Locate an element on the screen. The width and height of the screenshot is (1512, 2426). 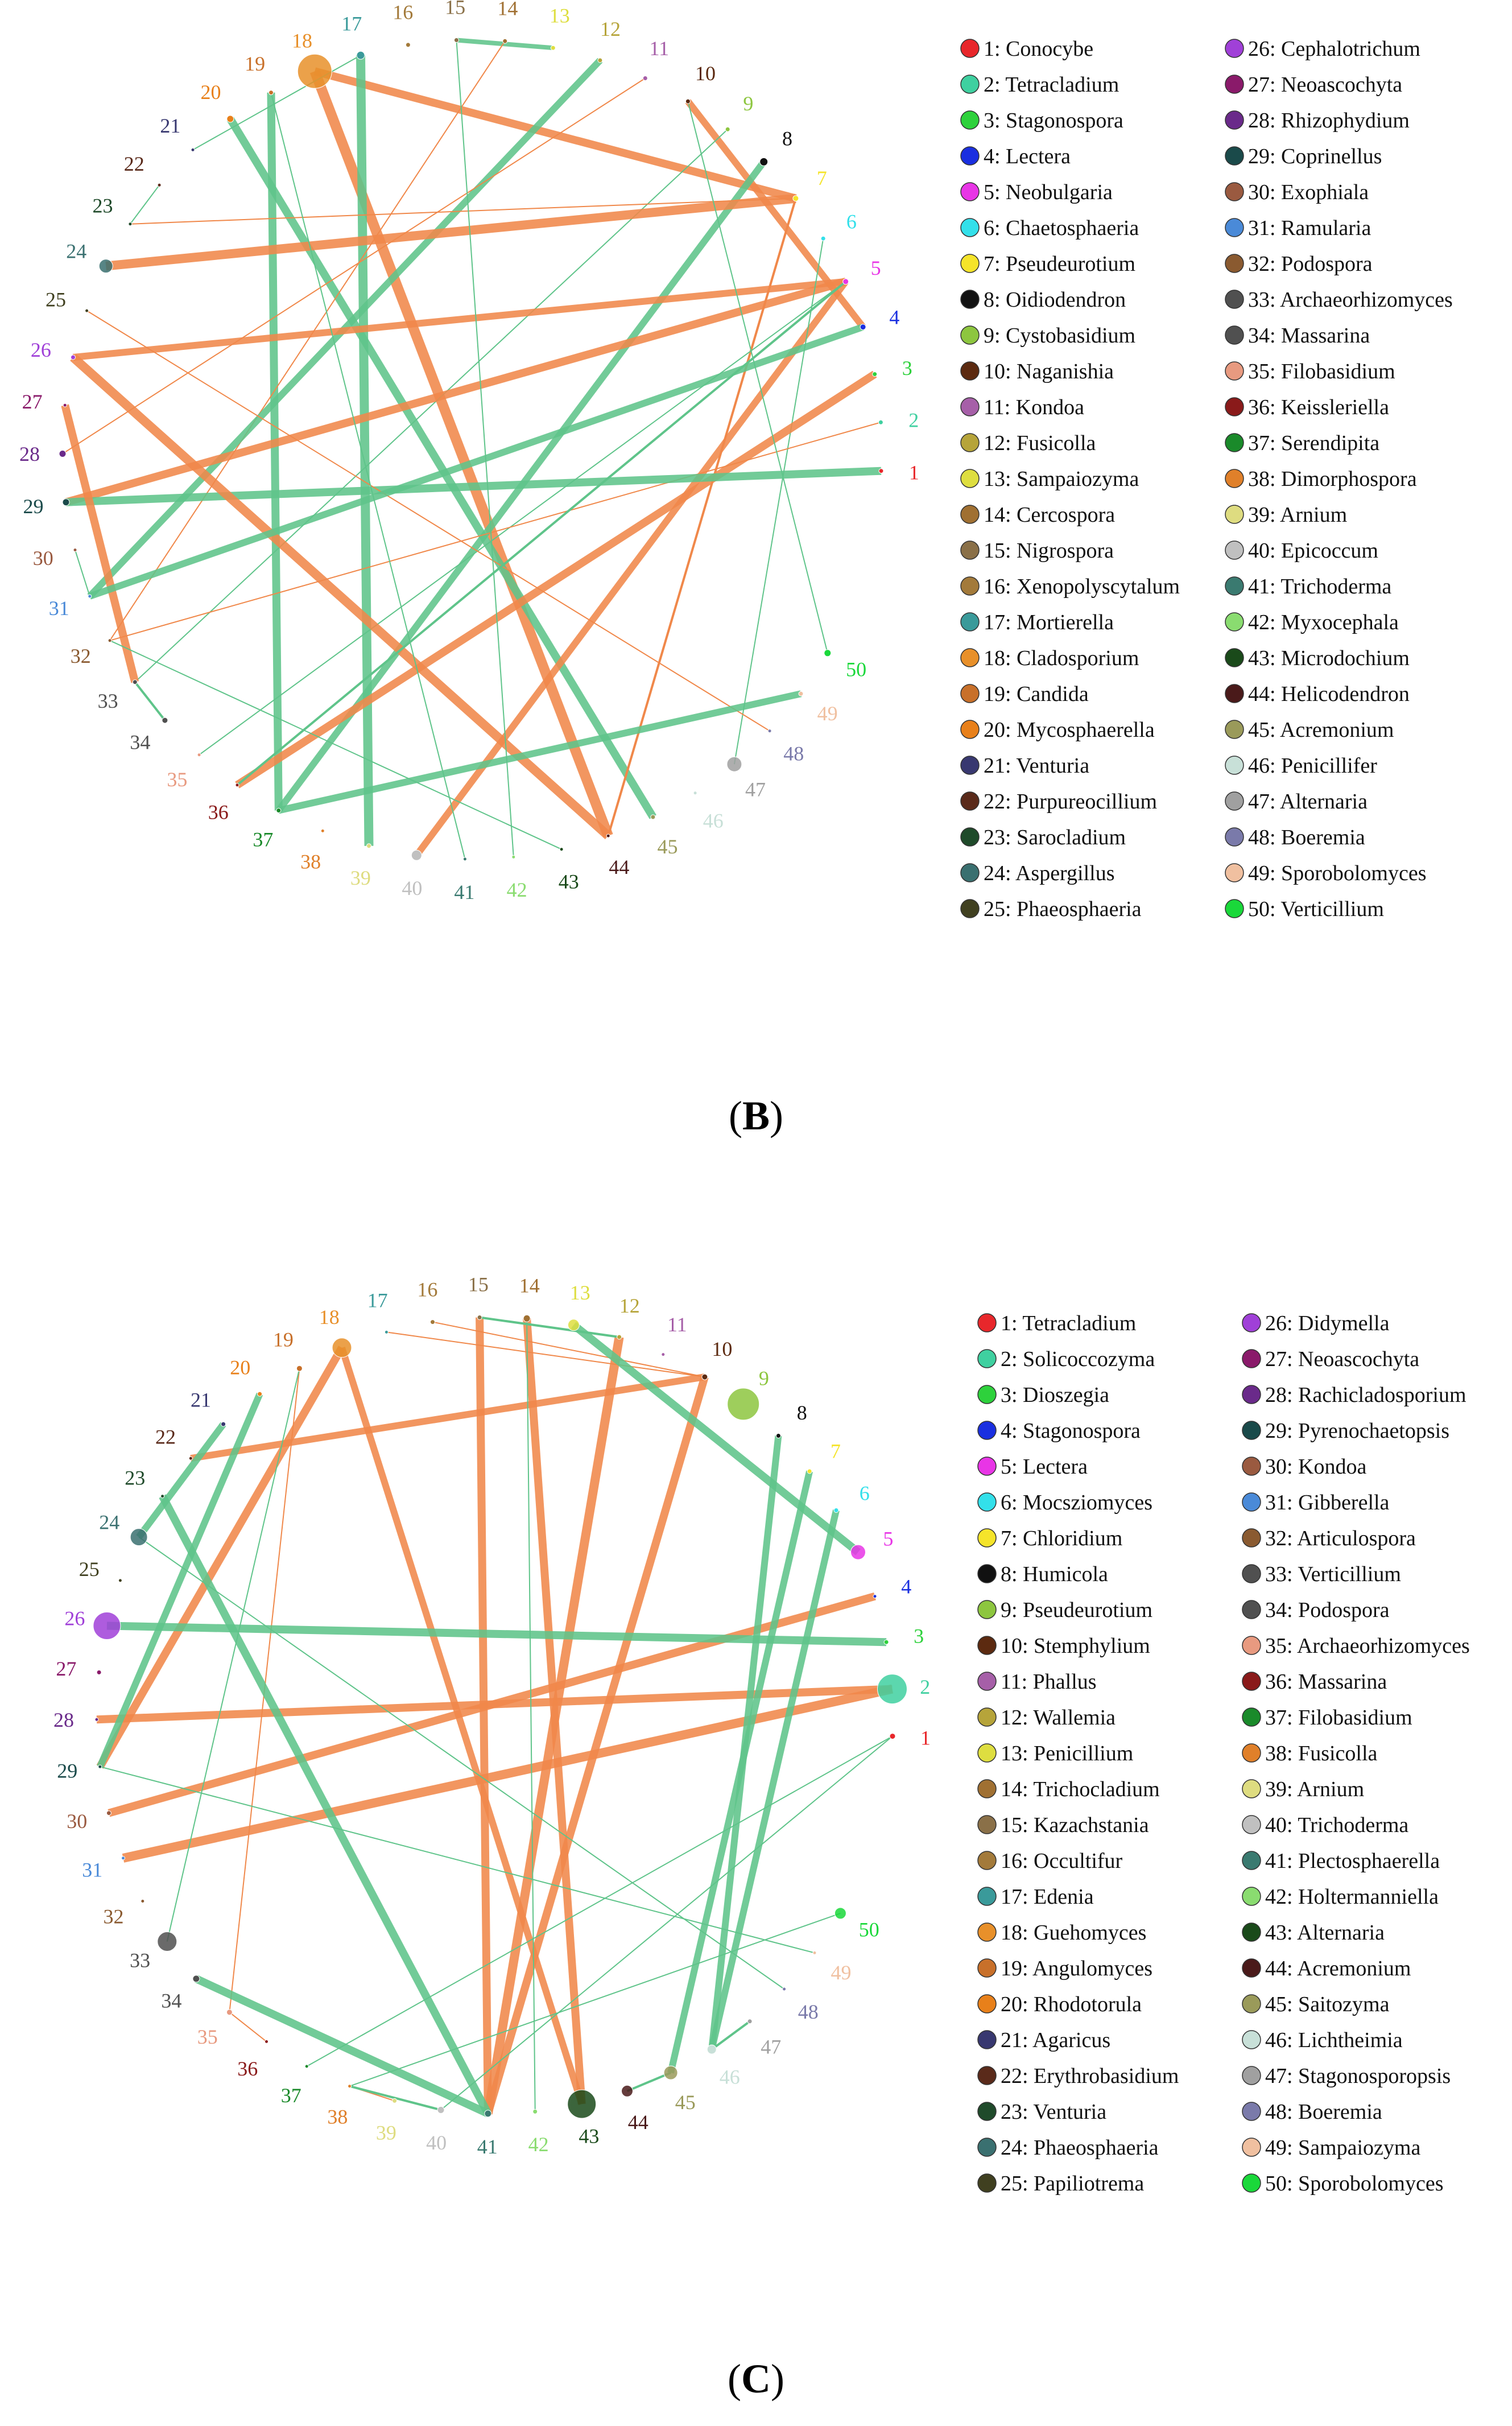
node-label-50: 50 is located at coordinates (869, 1929).